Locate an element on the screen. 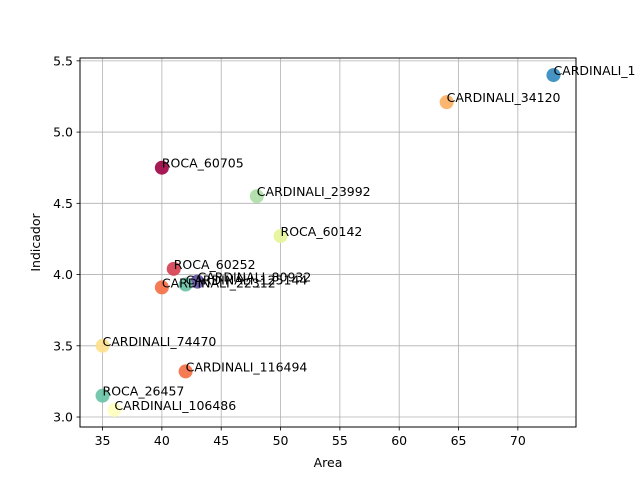 Image resolution: width=640 pixels, height=484 pixels. data-point-label: ROCA_26457 is located at coordinates (144, 391).